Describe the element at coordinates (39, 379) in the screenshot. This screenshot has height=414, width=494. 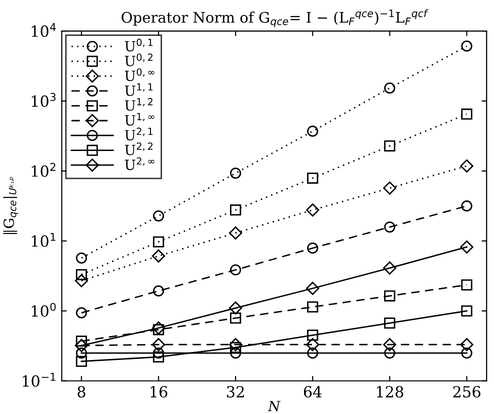
I see `y-tick-label: 10$^{−1}$` at that location.